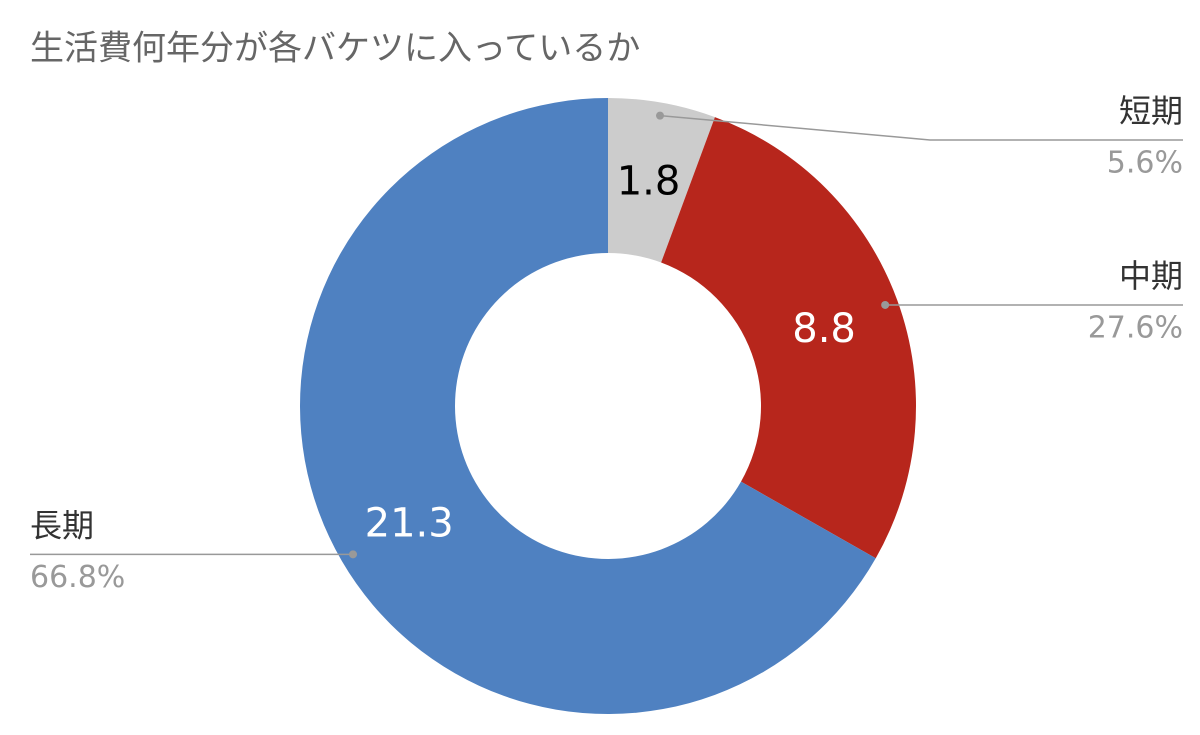 This screenshot has height=735, width=1200. What do you see at coordinates (649, 182) in the screenshot?
I see `value-label: 1.8` at bounding box center [649, 182].